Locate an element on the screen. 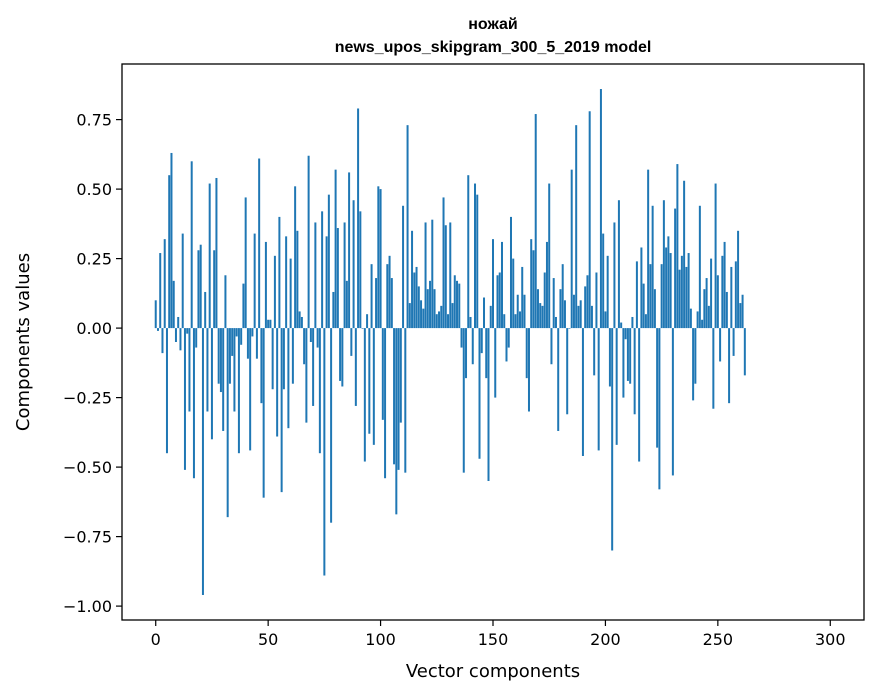  chart-title: ножай is located at coordinates (493, 24).